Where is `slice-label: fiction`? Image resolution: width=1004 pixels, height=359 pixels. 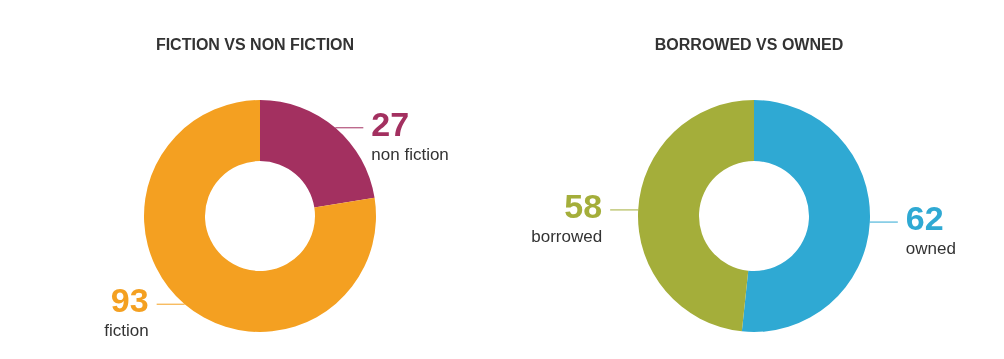
slice-label: fiction is located at coordinates (126, 331).